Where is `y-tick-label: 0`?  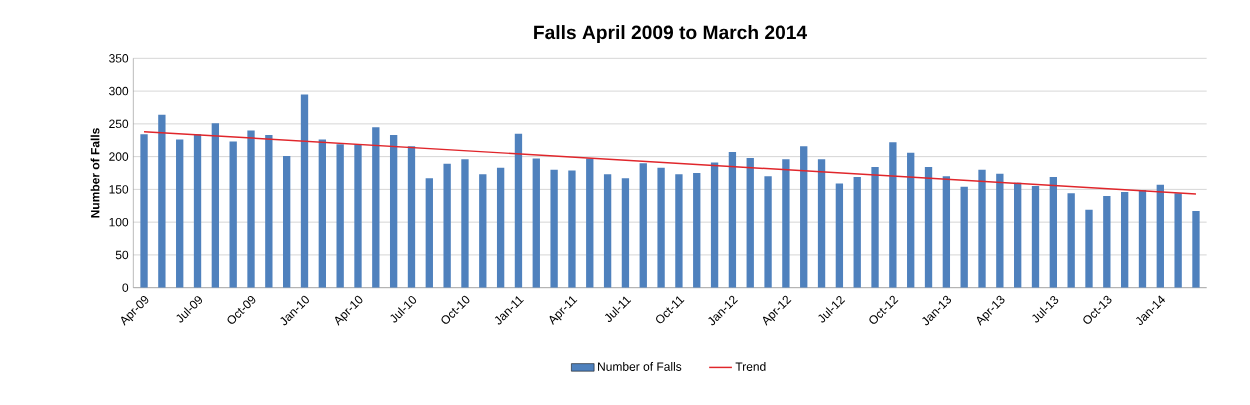
y-tick-label: 0 is located at coordinates (125, 287).